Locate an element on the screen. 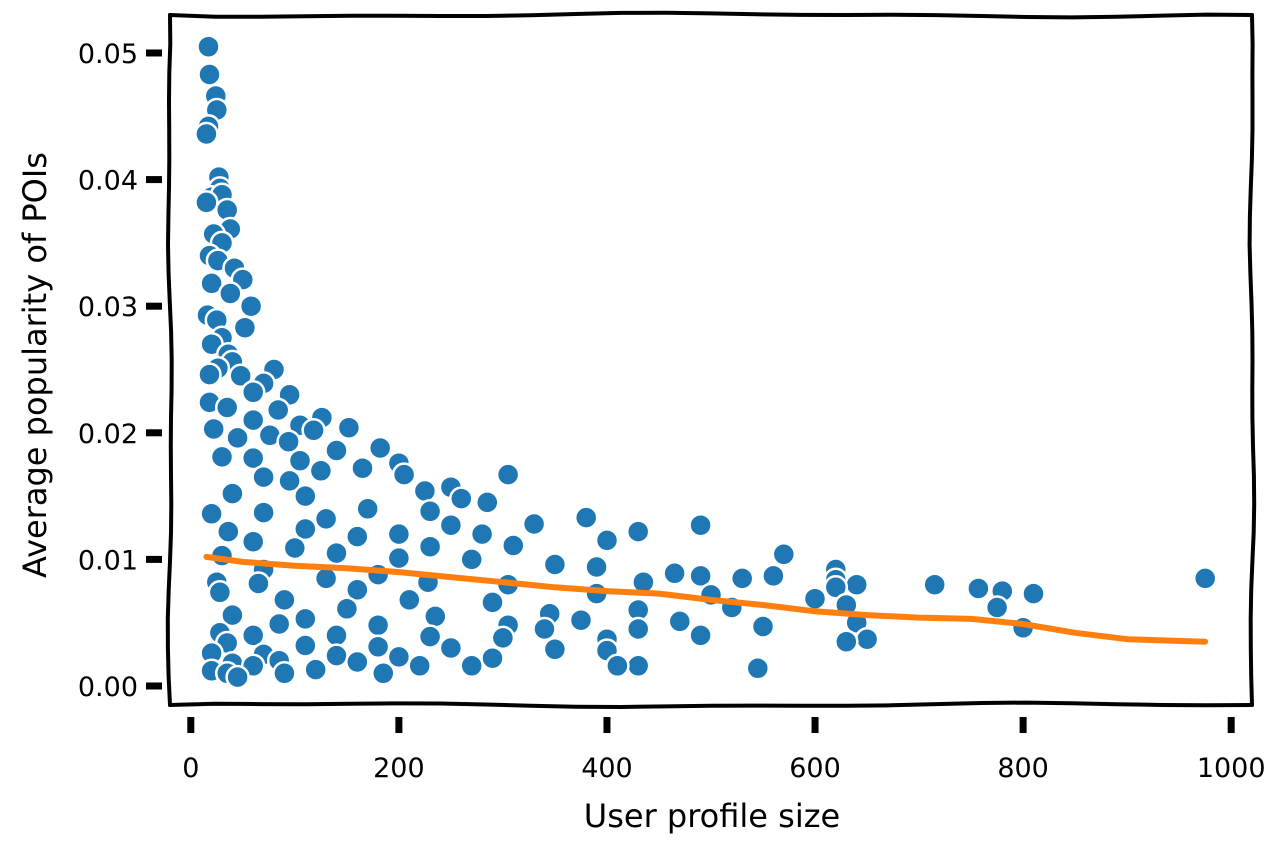 This screenshot has height=857, width=1283. x-tick-label: 600 is located at coordinates (815, 768).